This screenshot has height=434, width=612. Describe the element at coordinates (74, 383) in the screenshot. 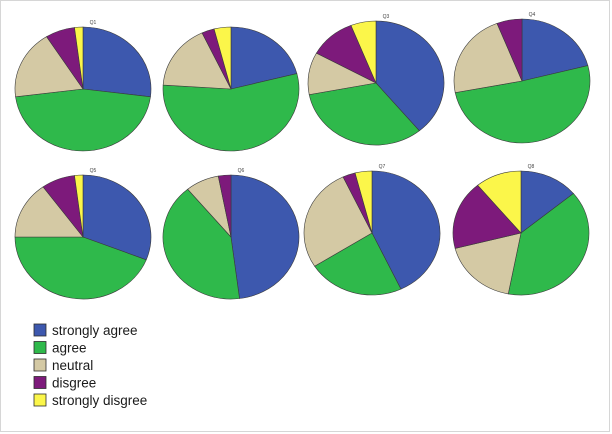

I see `legend-label: disgree` at that location.